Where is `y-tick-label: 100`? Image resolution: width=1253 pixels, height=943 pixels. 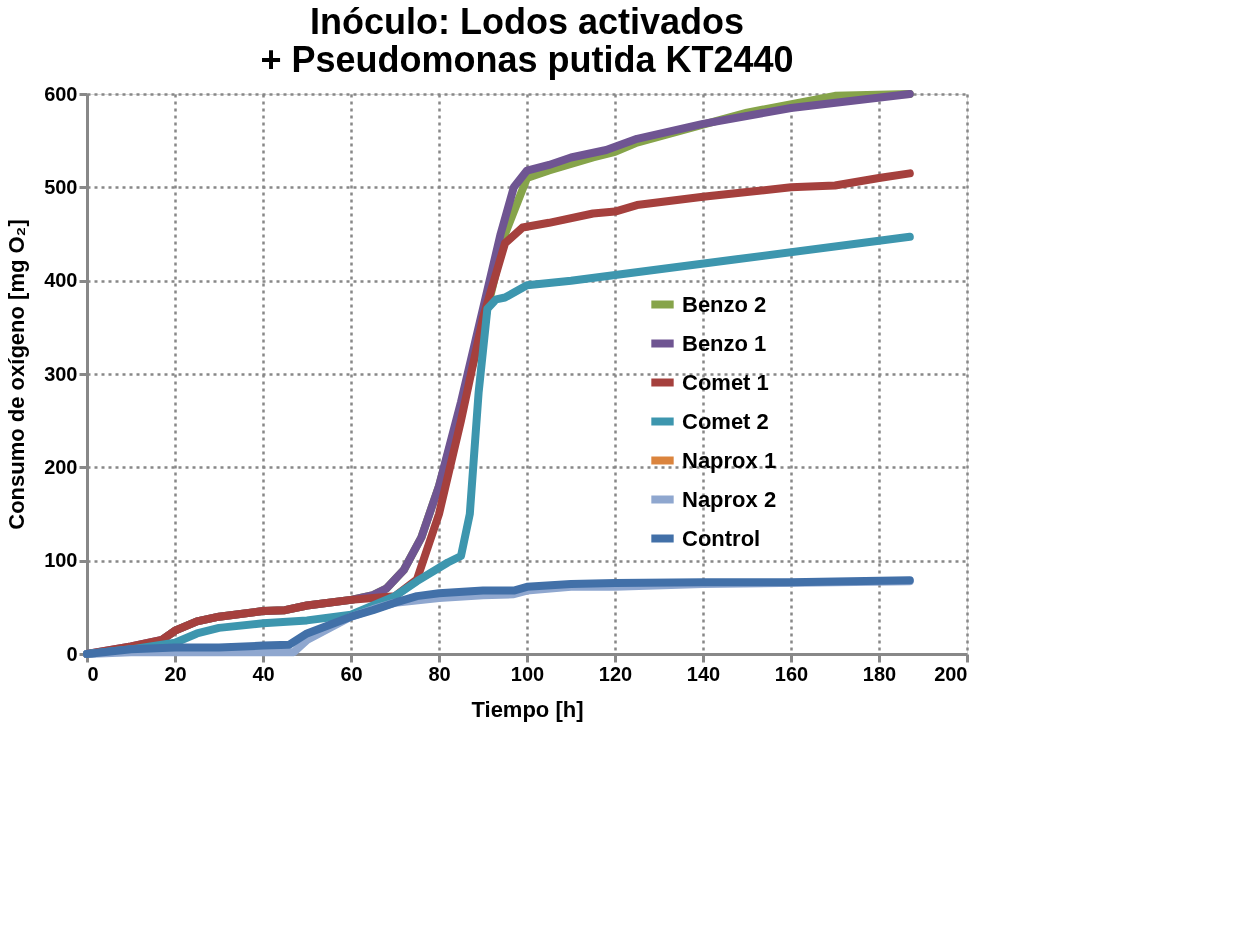 y-tick-label: 100 is located at coordinates (61, 560).